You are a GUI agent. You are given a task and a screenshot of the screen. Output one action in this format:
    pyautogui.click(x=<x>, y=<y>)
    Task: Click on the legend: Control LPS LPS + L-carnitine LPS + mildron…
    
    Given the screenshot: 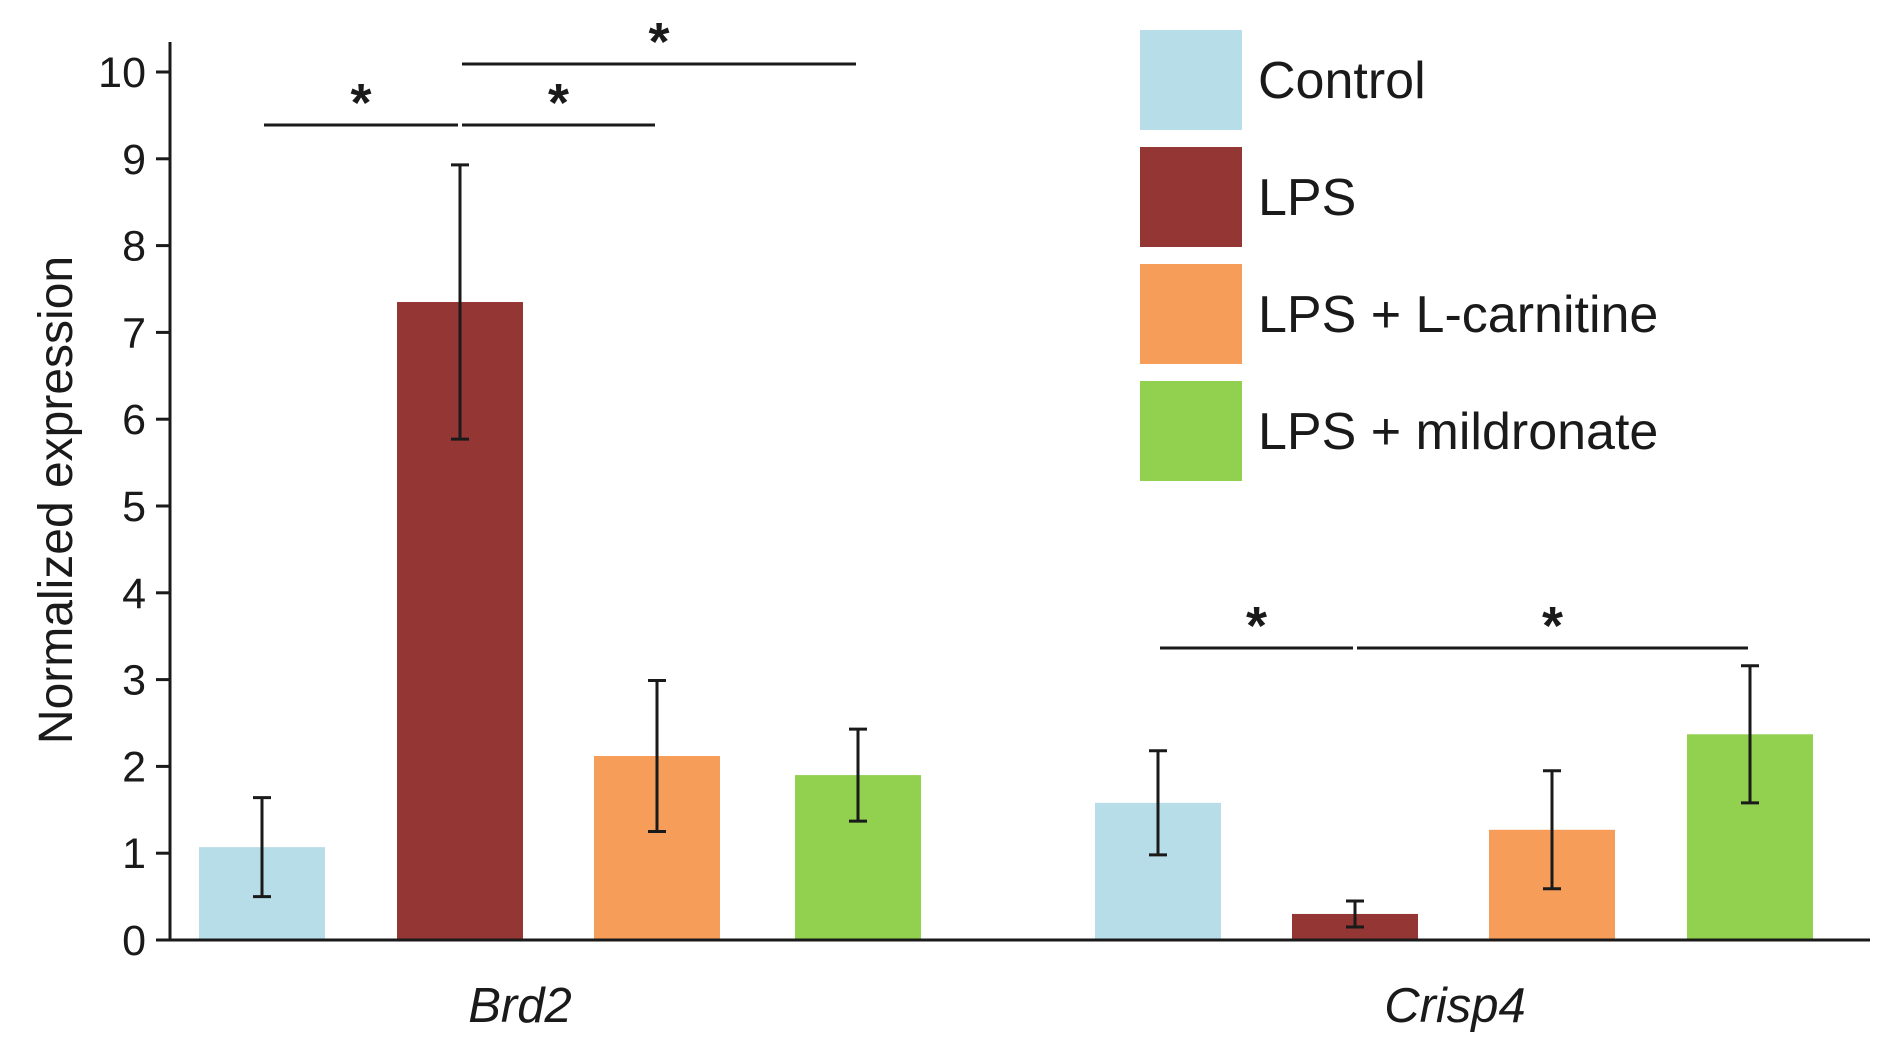 What is the action you would take?
    pyautogui.click(x=1399, y=255)
    